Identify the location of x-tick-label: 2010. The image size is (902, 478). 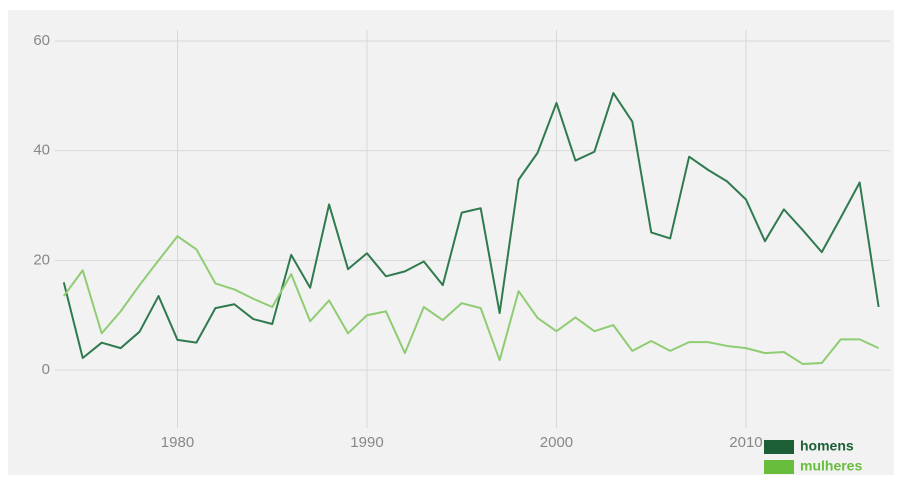
(745, 442).